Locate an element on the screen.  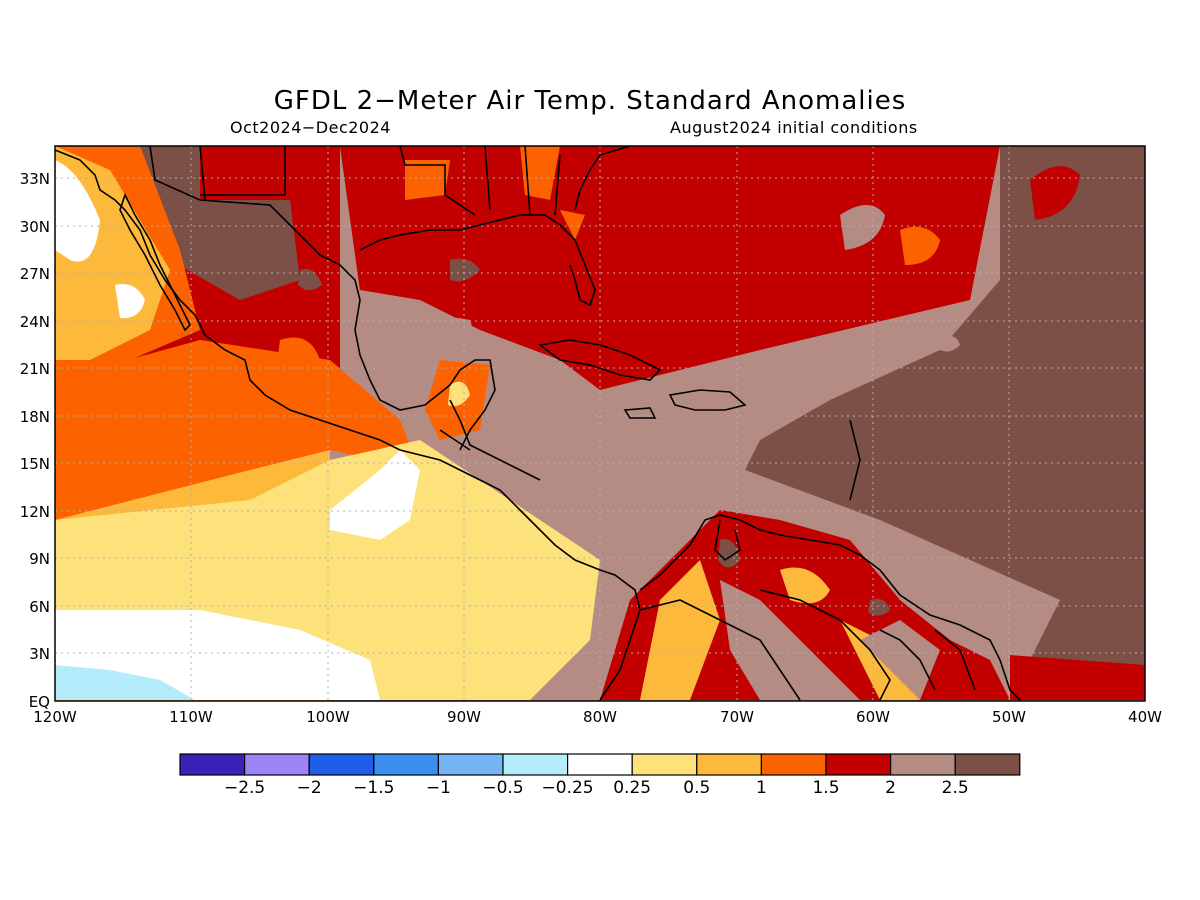
lon-label: 120W is located at coordinates (55, 717).